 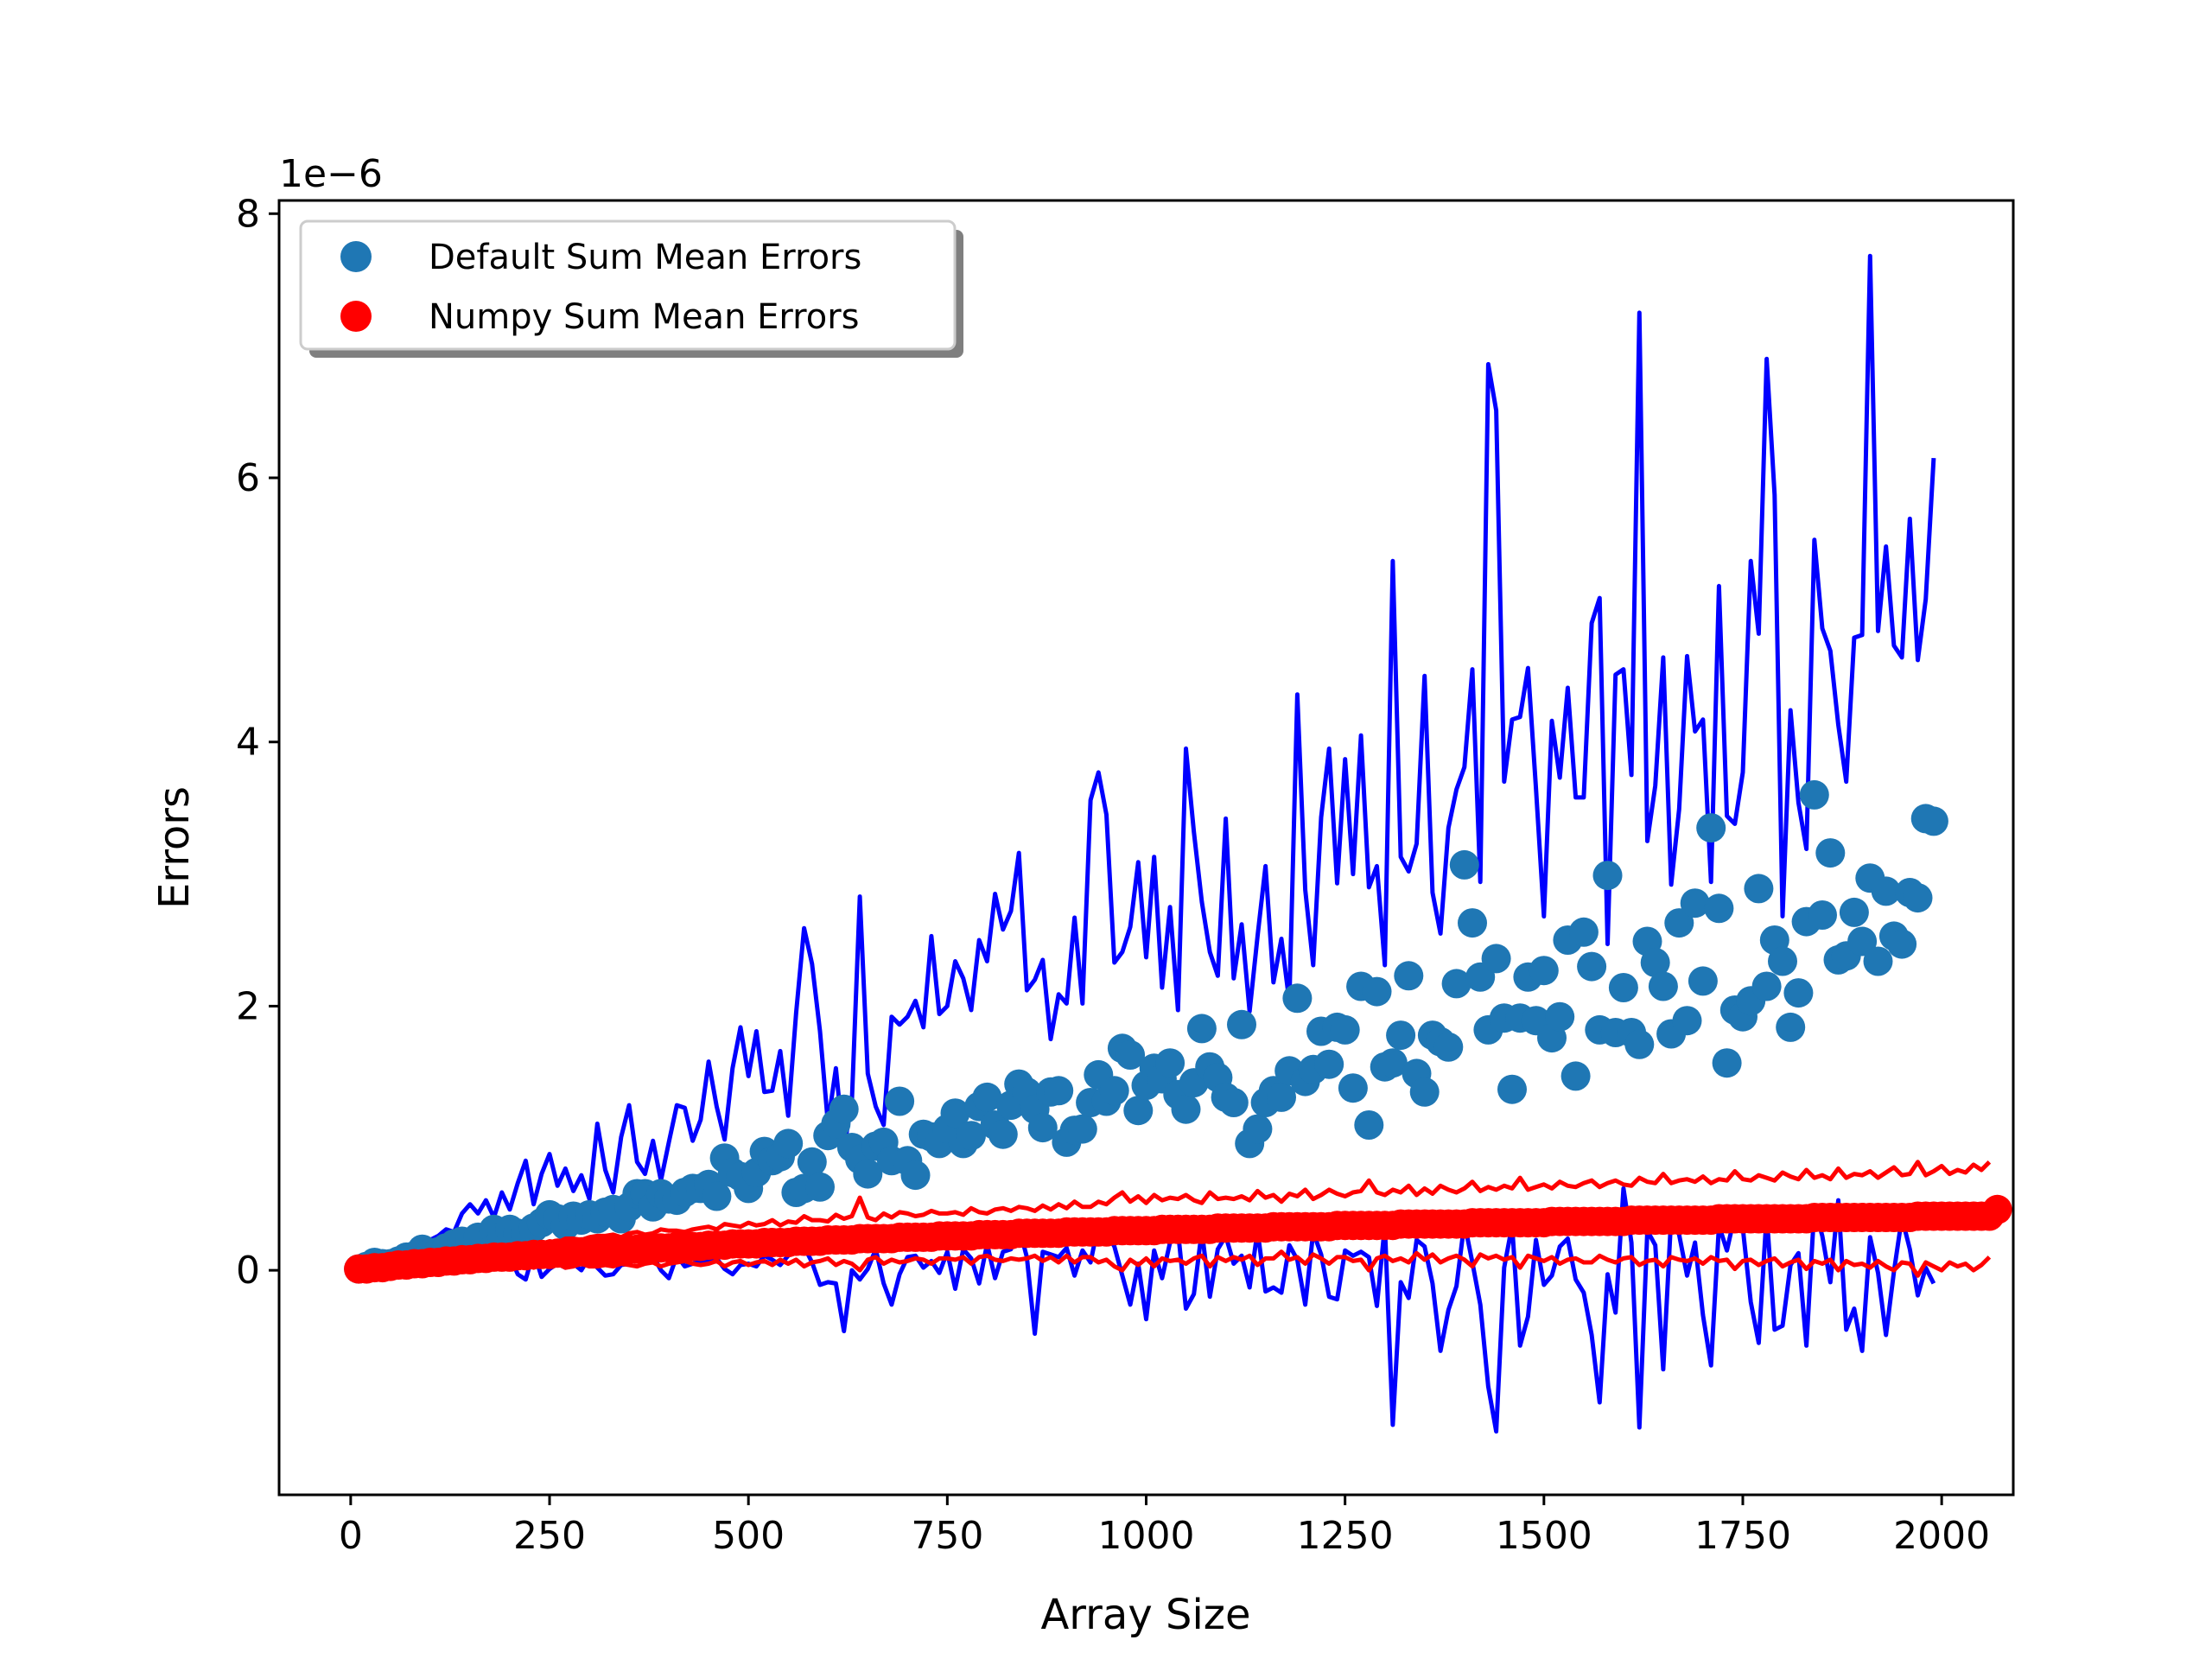 I want to click on legend-marker-default-sum, so click(x=356, y=256).